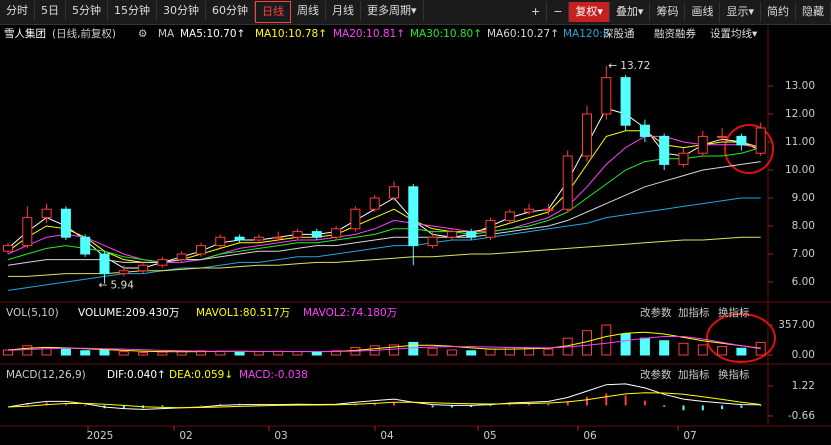 This screenshot has height=445, width=831. Describe the element at coordinates (675, 33) in the screenshot. I see `link: 融资融券` at that location.